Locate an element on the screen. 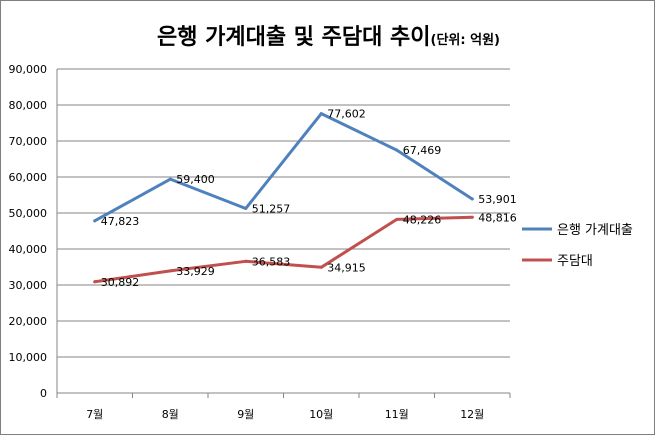 The height and width of the screenshot is (435, 655). data-label: 33,929 is located at coordinates (195, 271).